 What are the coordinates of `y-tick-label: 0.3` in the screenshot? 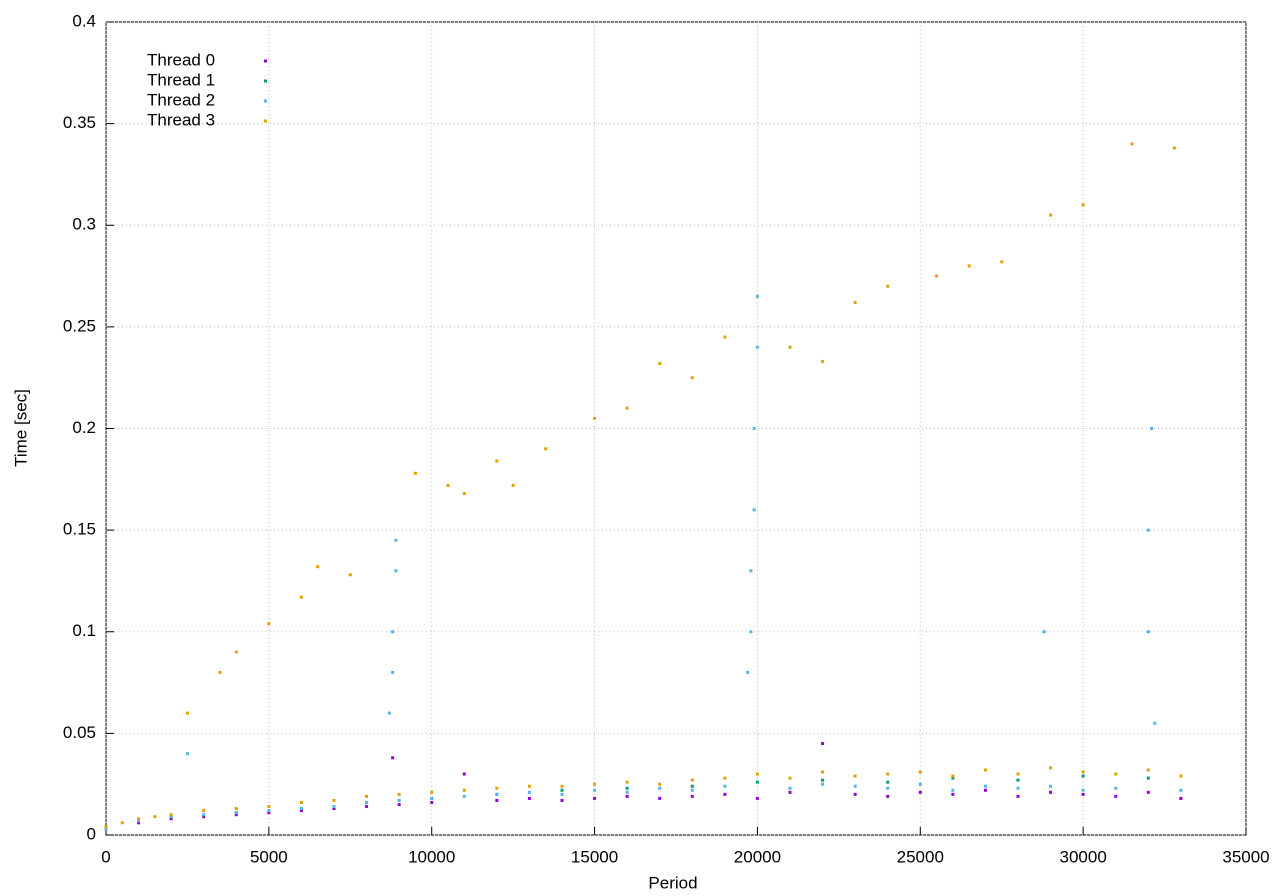 It's located at (84, 224).